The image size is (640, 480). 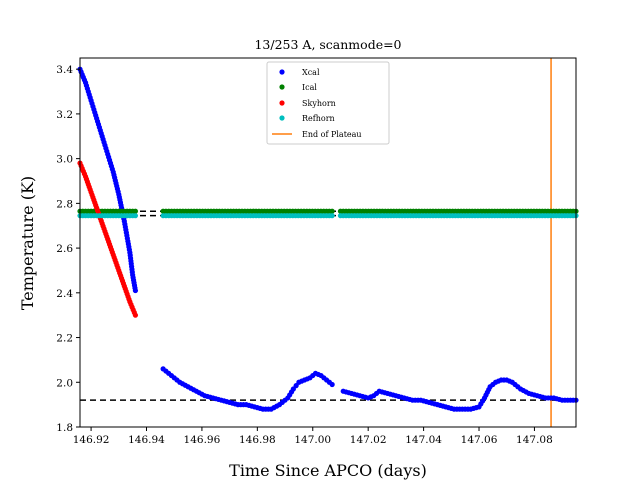 What do you see at coordinates (64, 204) in the screenshot?
I see `y-tick-label: 2.8` at bounding box center [64, 204].